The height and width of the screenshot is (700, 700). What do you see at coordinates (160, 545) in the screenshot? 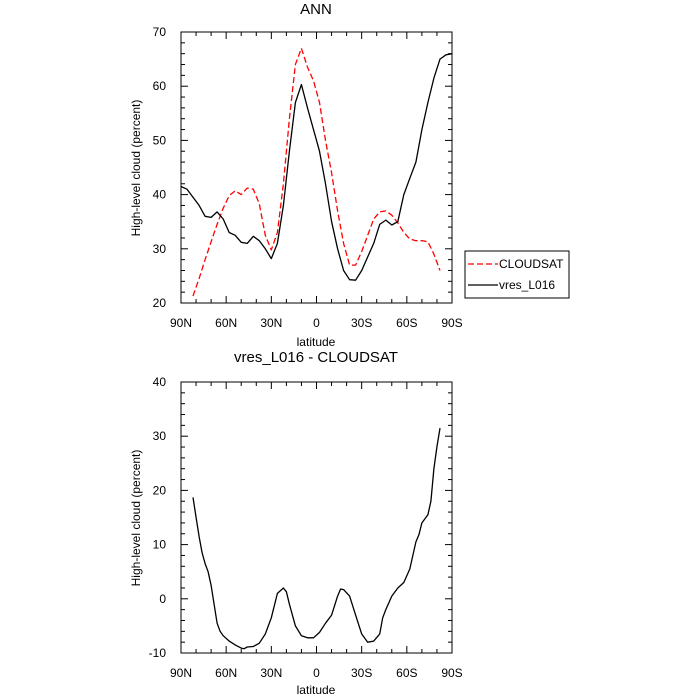
I see `y-tick-label: 10` at bounding box center [160, 545].